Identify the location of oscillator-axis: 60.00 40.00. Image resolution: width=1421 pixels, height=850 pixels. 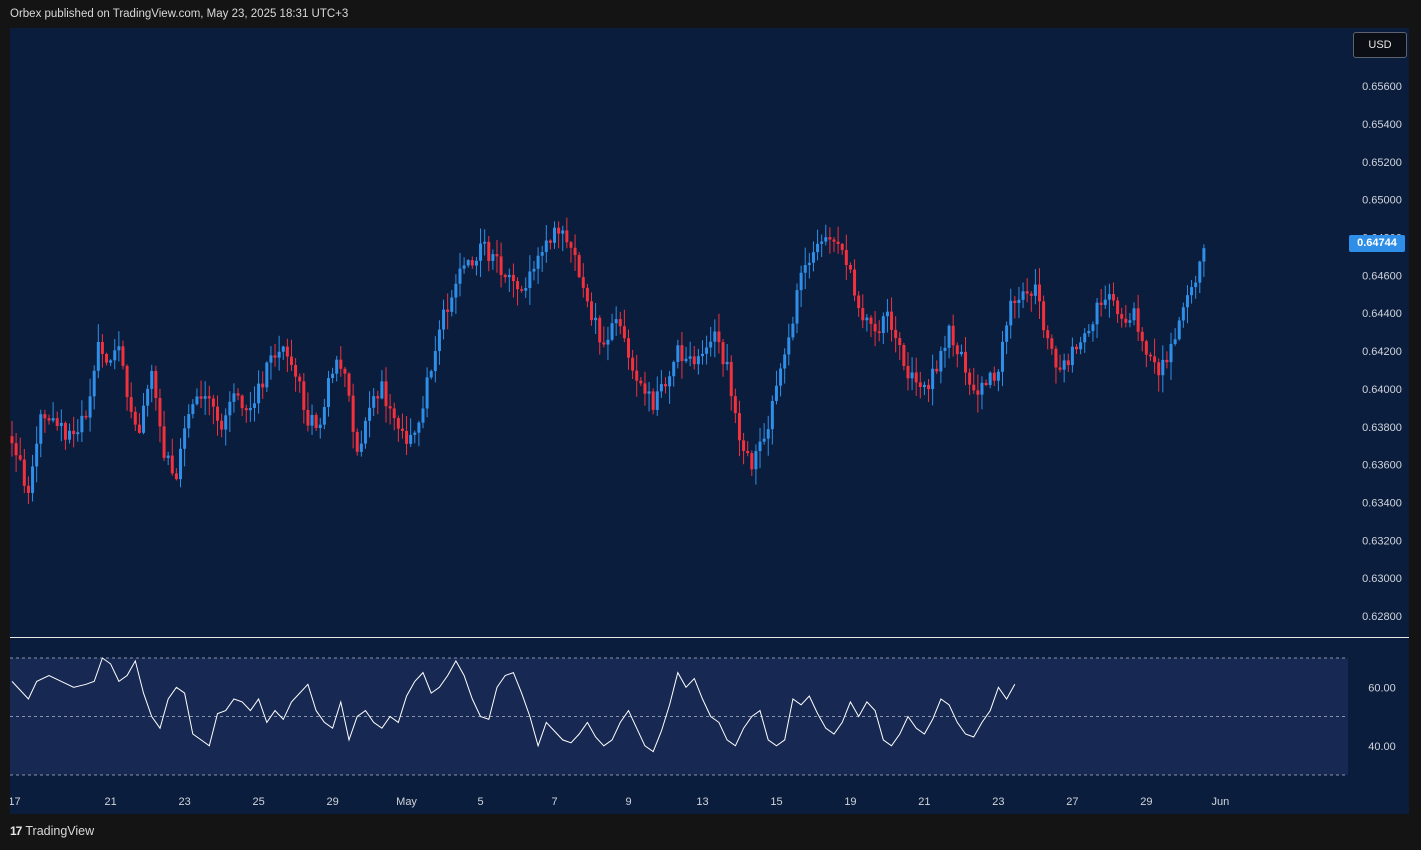
(1382, 717).